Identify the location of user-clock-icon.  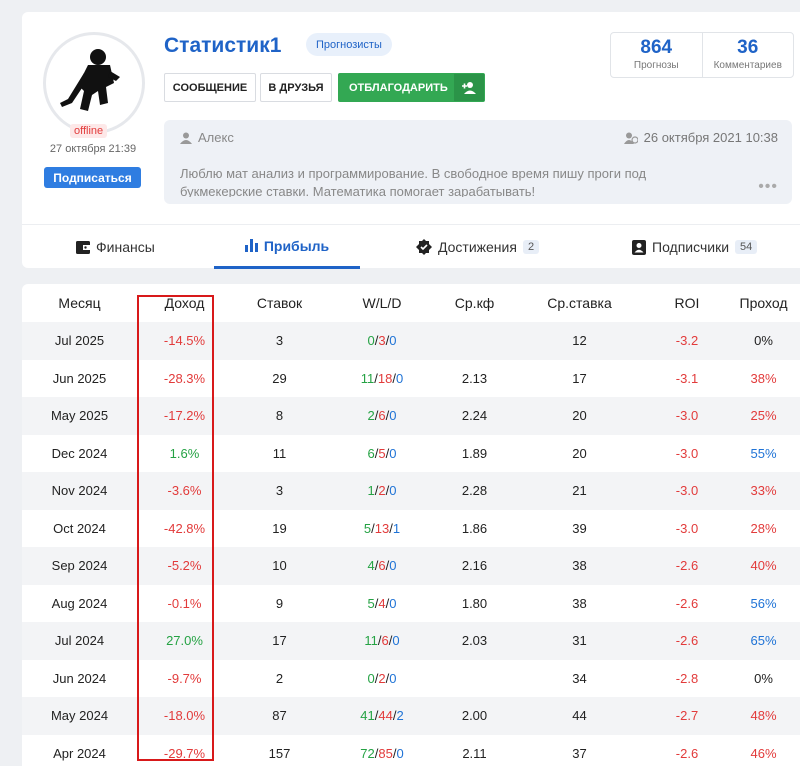
(630, 138).